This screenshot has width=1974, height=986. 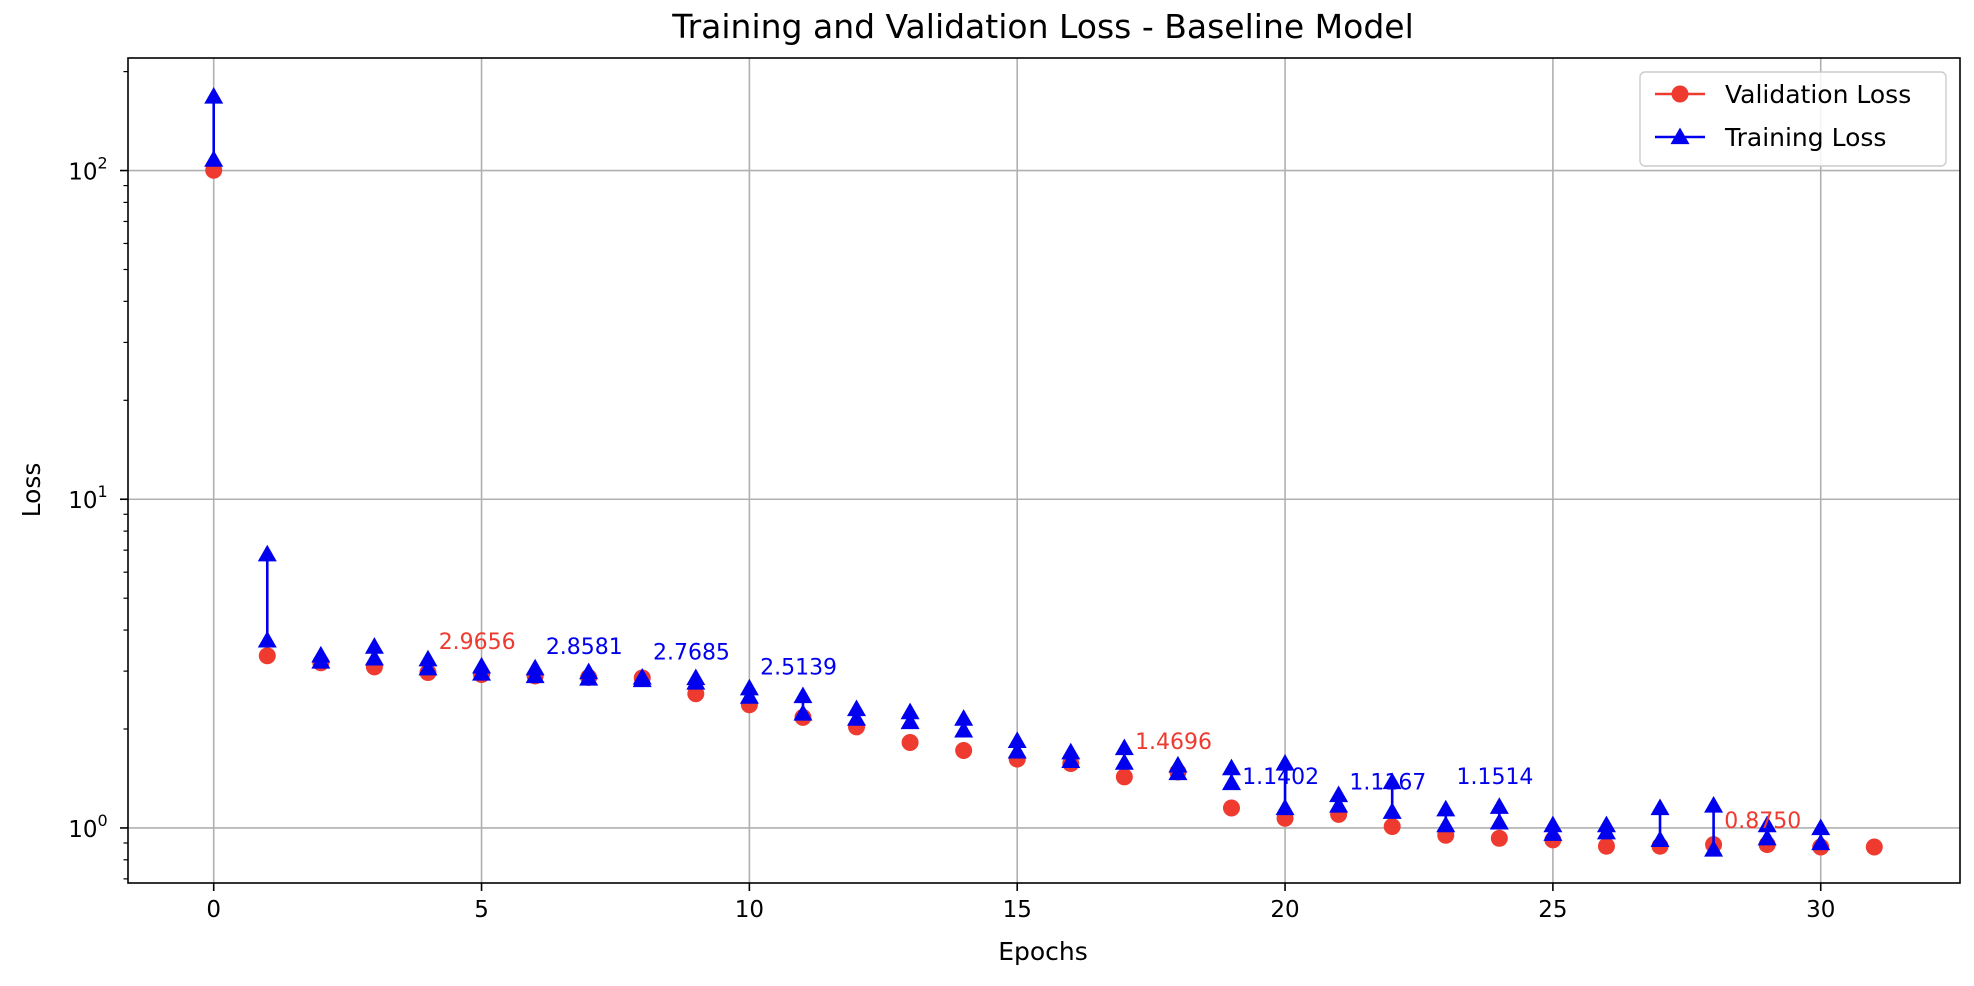 What do you see at coordinates (1494, 777) in the screenshot?
I see `annotation-label: 1.1514` at bounding box center [1494, 777].